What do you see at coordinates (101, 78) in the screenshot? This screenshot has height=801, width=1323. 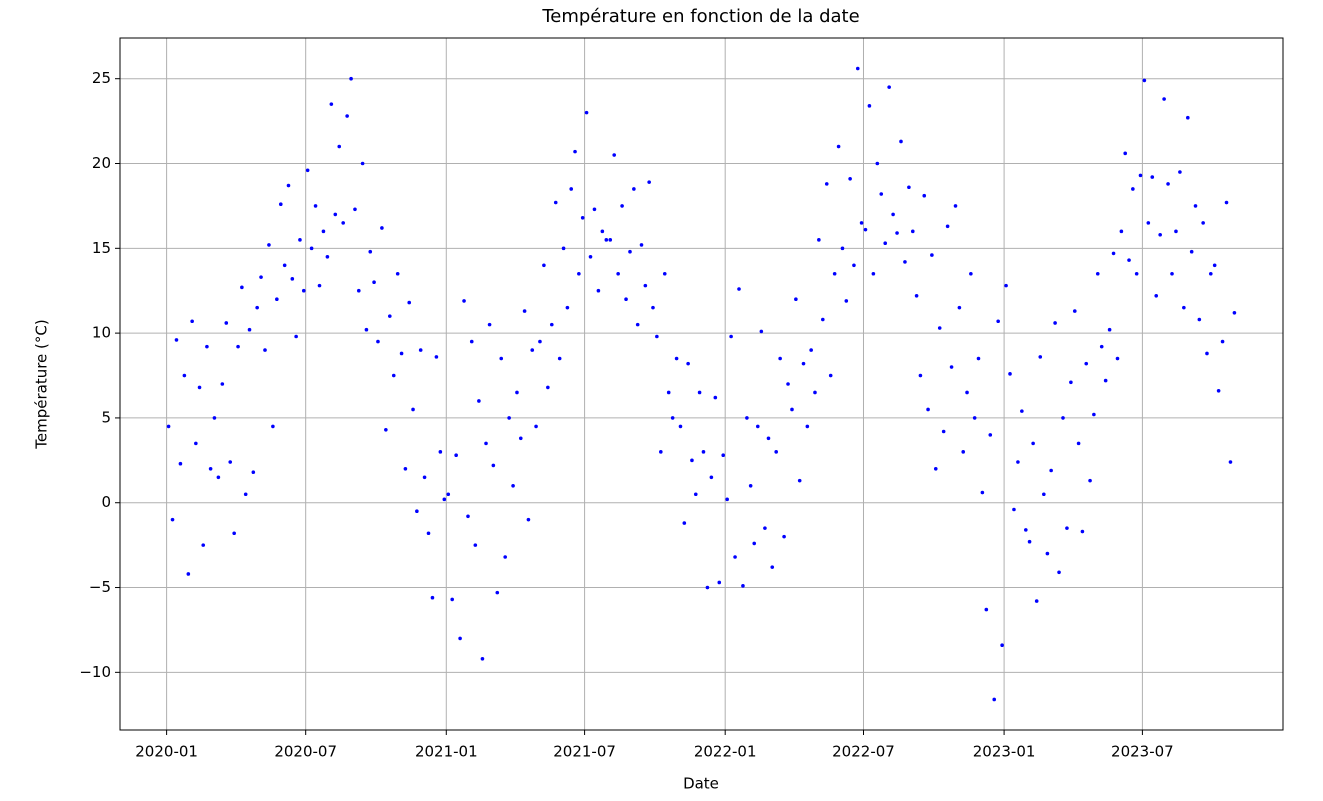 I see `y-tick-label: 25` at bounding box center [101, 78].